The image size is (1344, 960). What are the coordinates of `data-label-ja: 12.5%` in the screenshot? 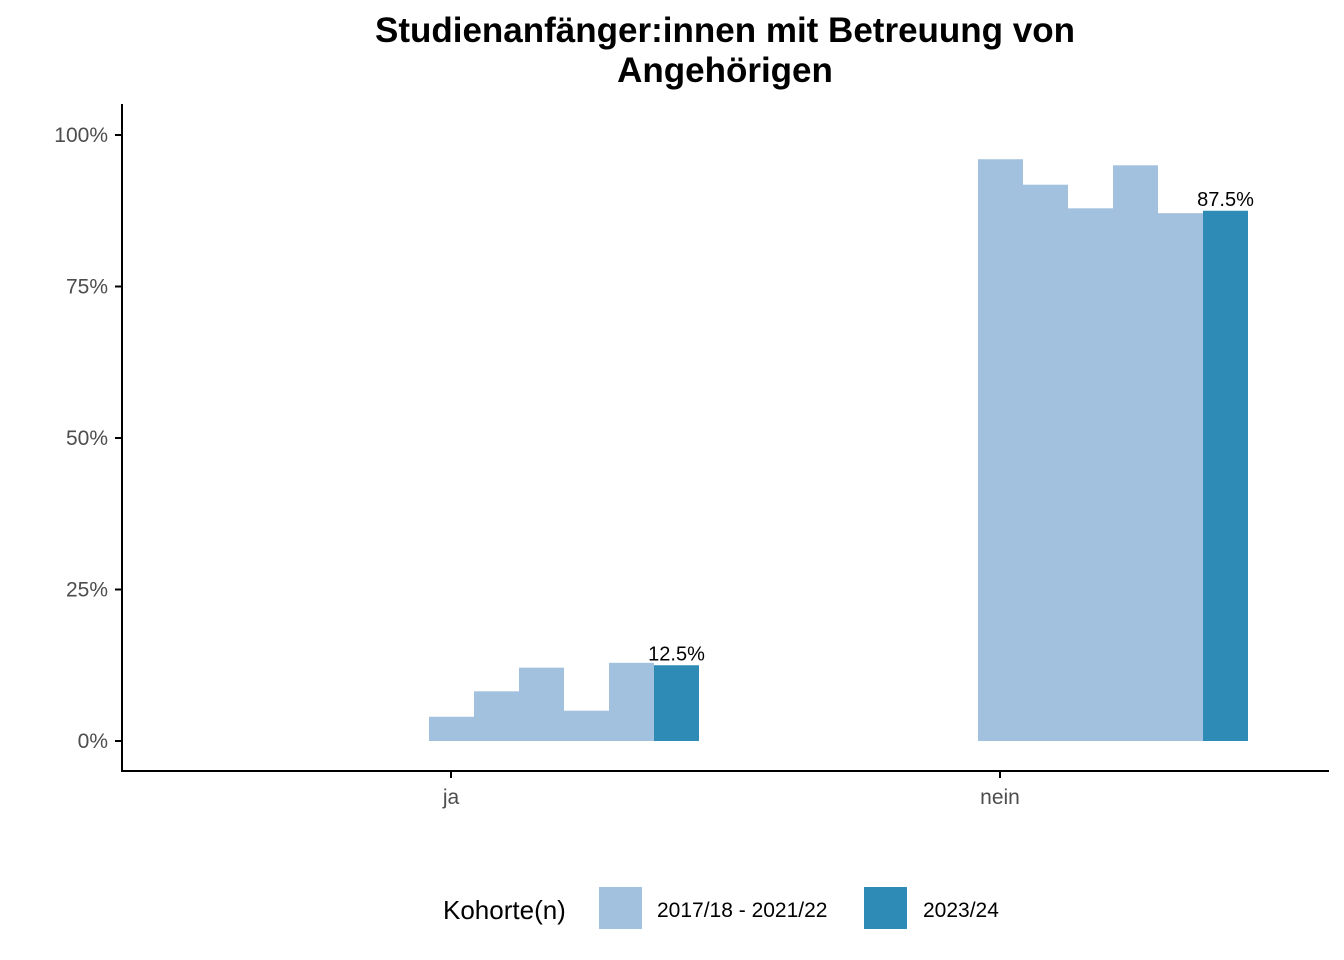 It's located at (676, 654).